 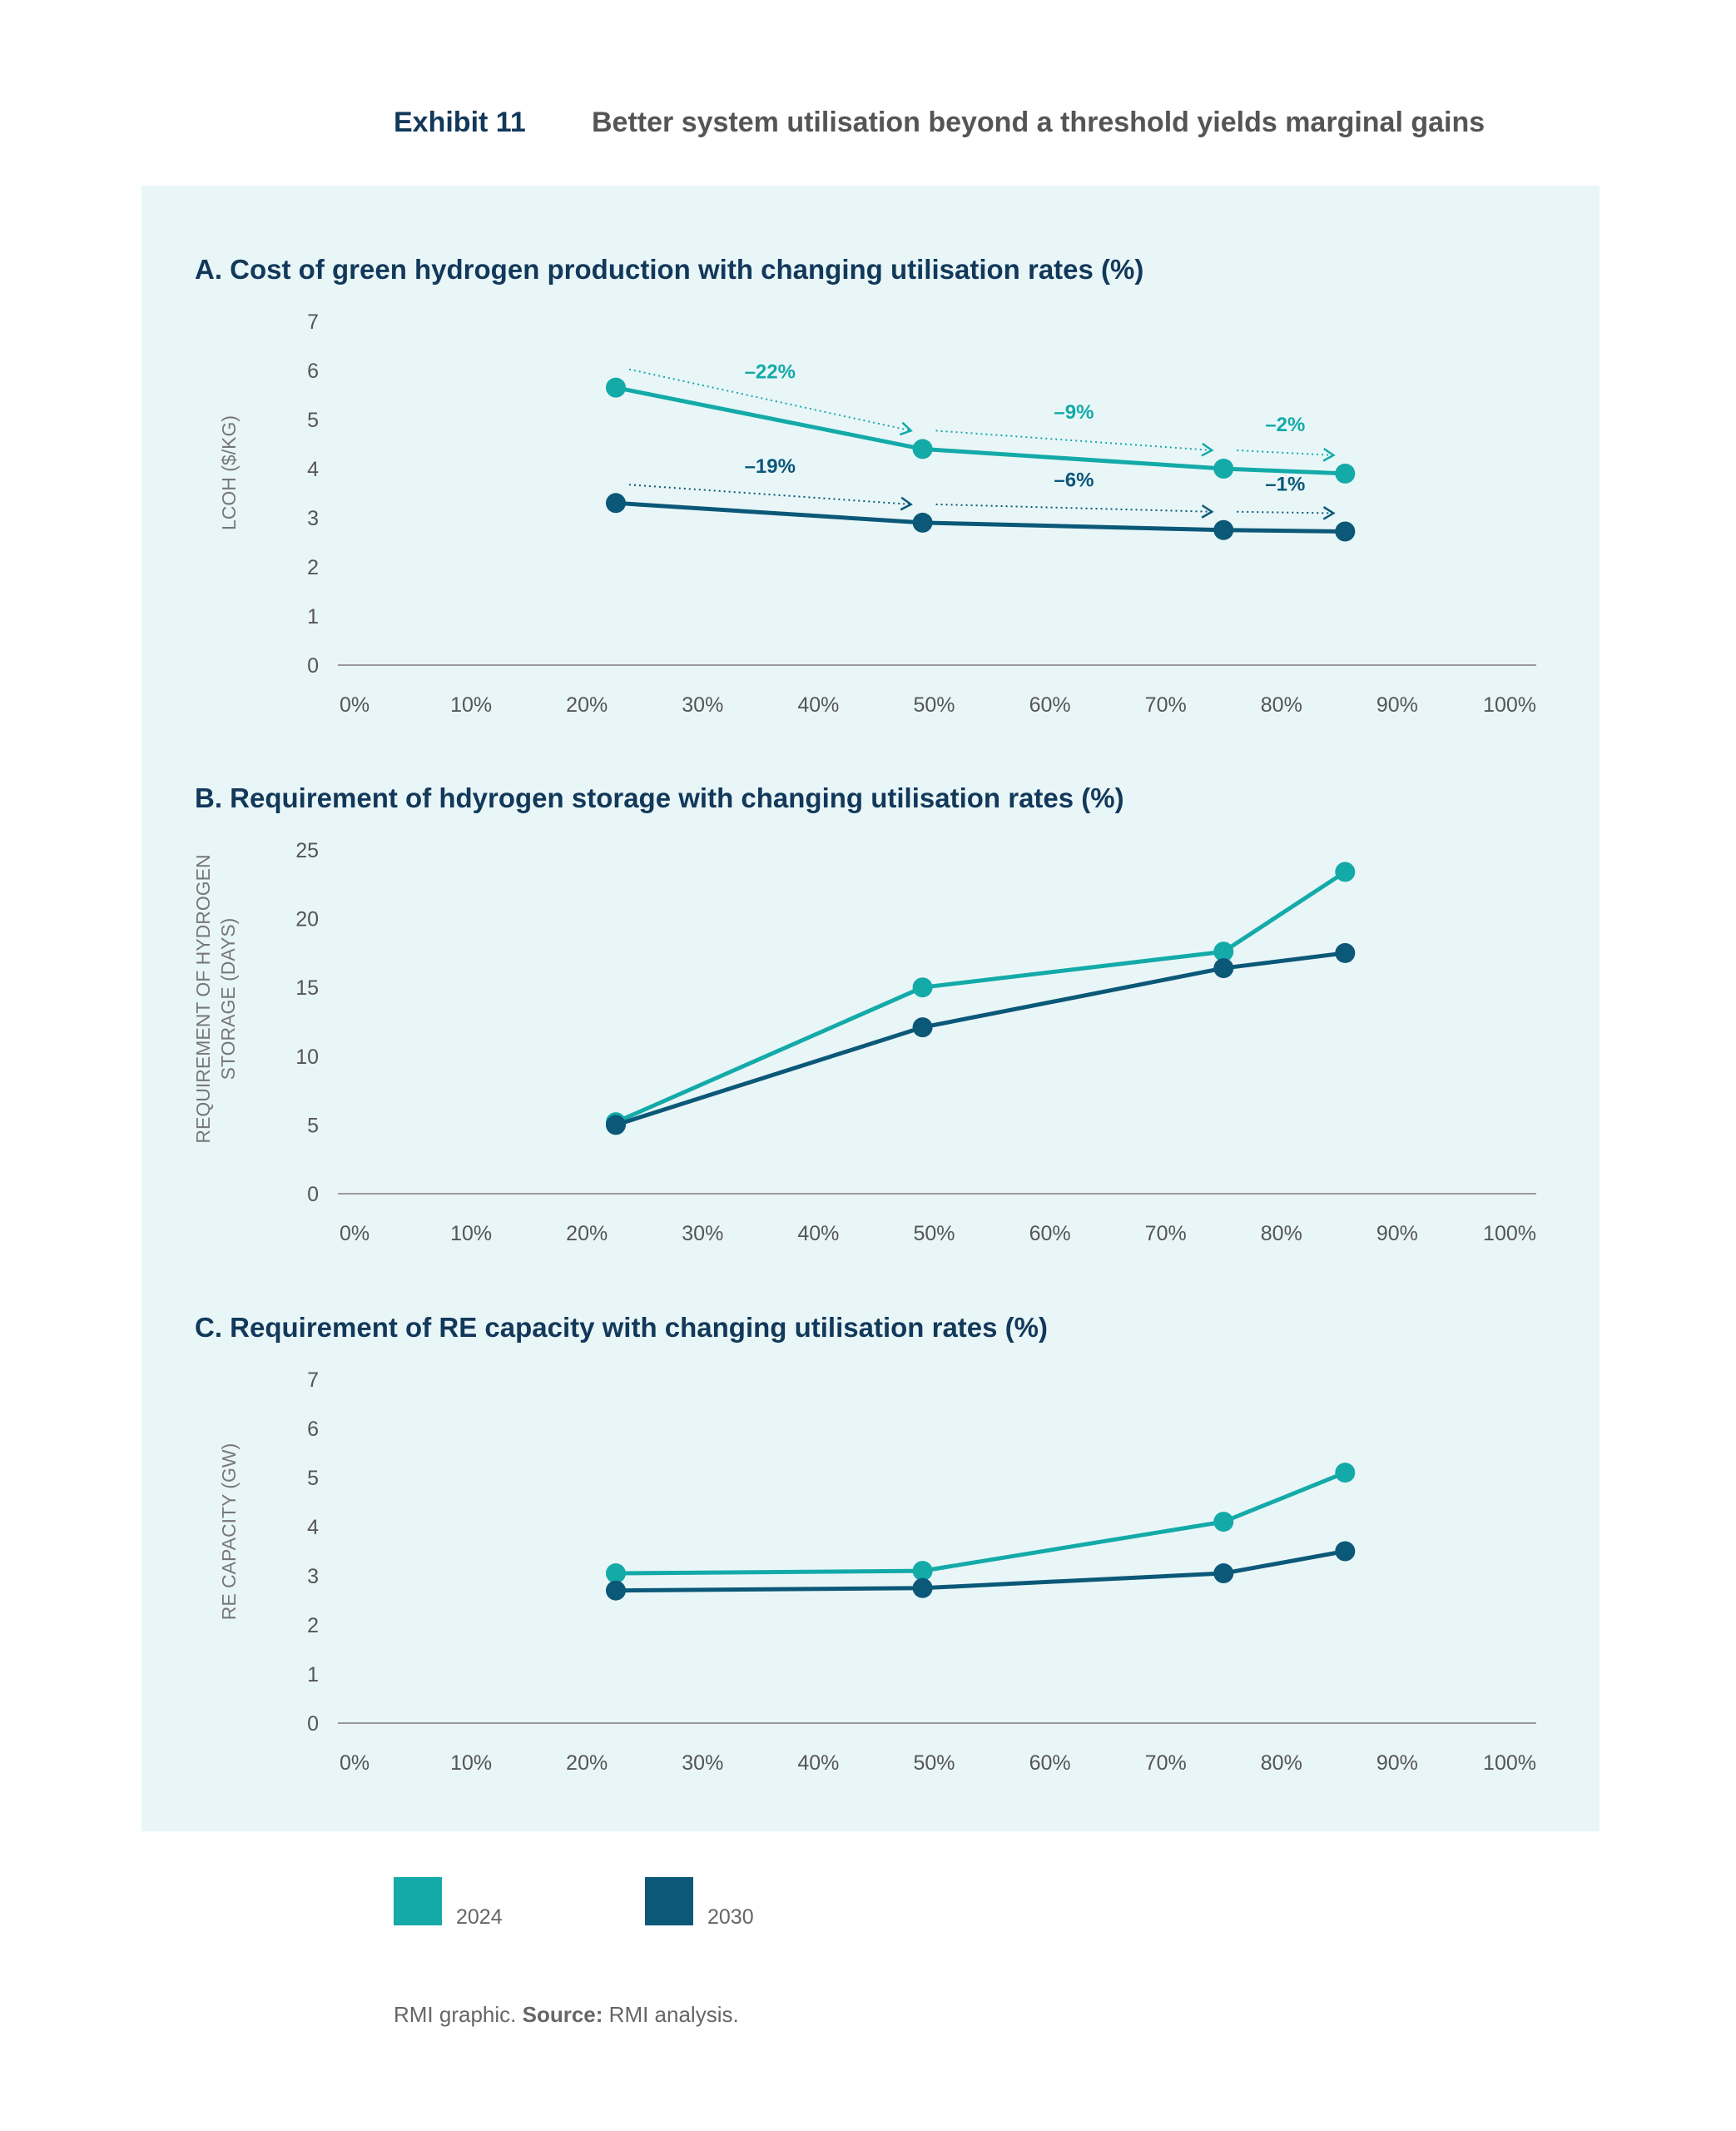 I want to click on y-tick-label: 1, so click(x=313, y=1674).